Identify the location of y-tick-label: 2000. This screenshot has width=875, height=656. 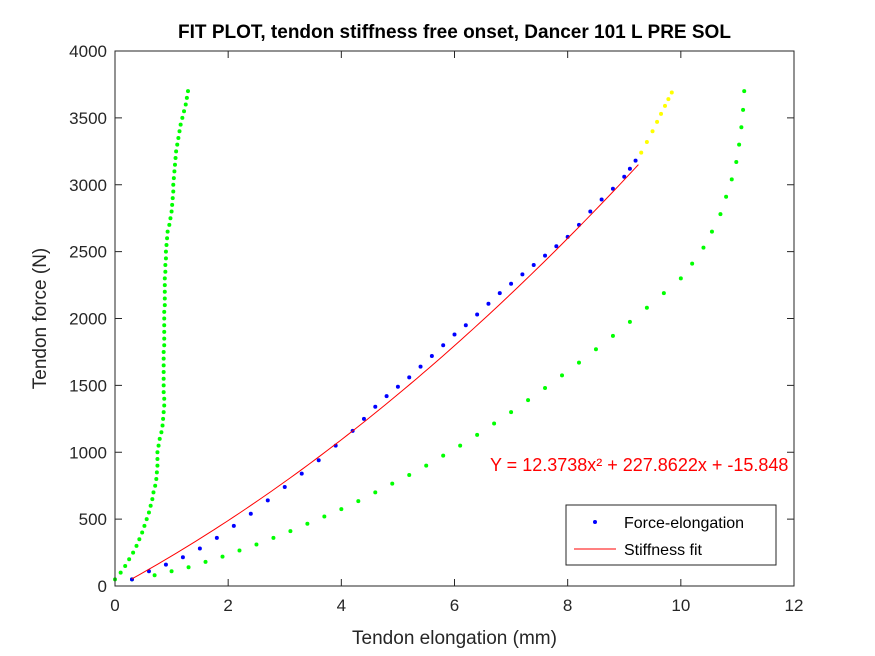
(88, 319).